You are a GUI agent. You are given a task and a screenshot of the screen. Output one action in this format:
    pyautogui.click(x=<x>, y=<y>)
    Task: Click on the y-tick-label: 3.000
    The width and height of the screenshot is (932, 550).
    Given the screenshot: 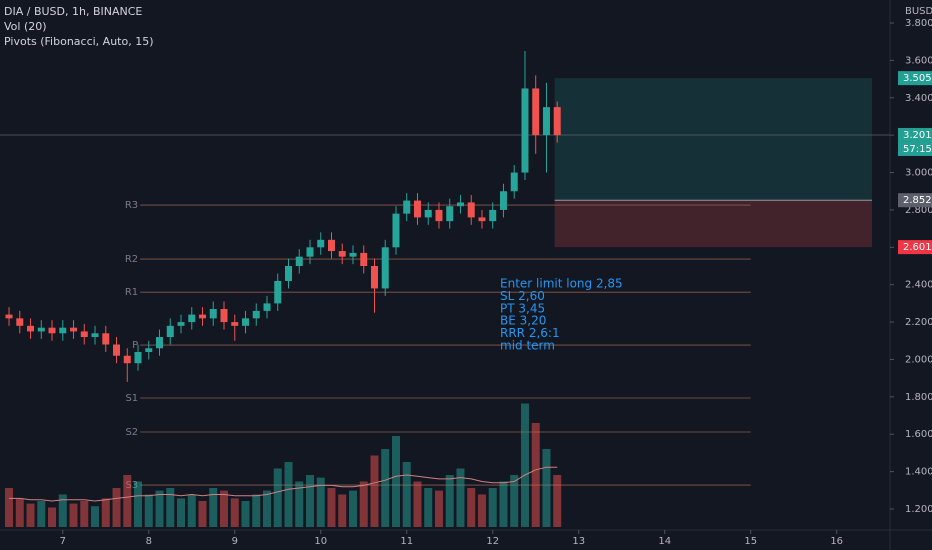 What is the action you would take?
    pyautogui.click(x=918, y=173)
    